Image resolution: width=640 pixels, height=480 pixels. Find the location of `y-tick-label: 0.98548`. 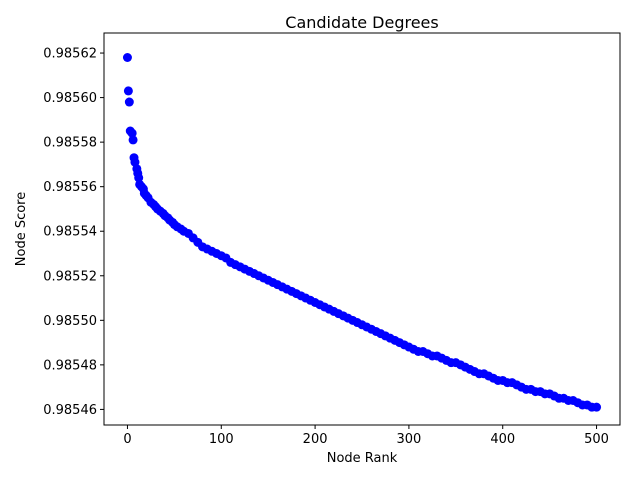

y-tick-label: 0.98548 is located at coordinates (70, 365).